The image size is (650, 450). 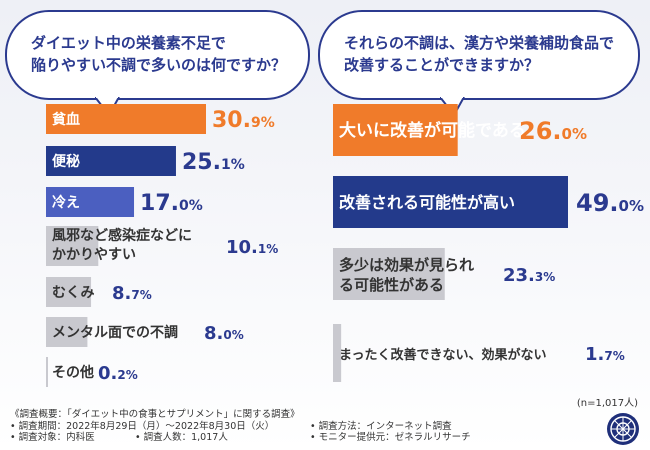 What do you see at coordinates (442, 65) in the screenshot?
I see `question-right-line-2: 改善することができますか？` at bounding box center [442, 65].